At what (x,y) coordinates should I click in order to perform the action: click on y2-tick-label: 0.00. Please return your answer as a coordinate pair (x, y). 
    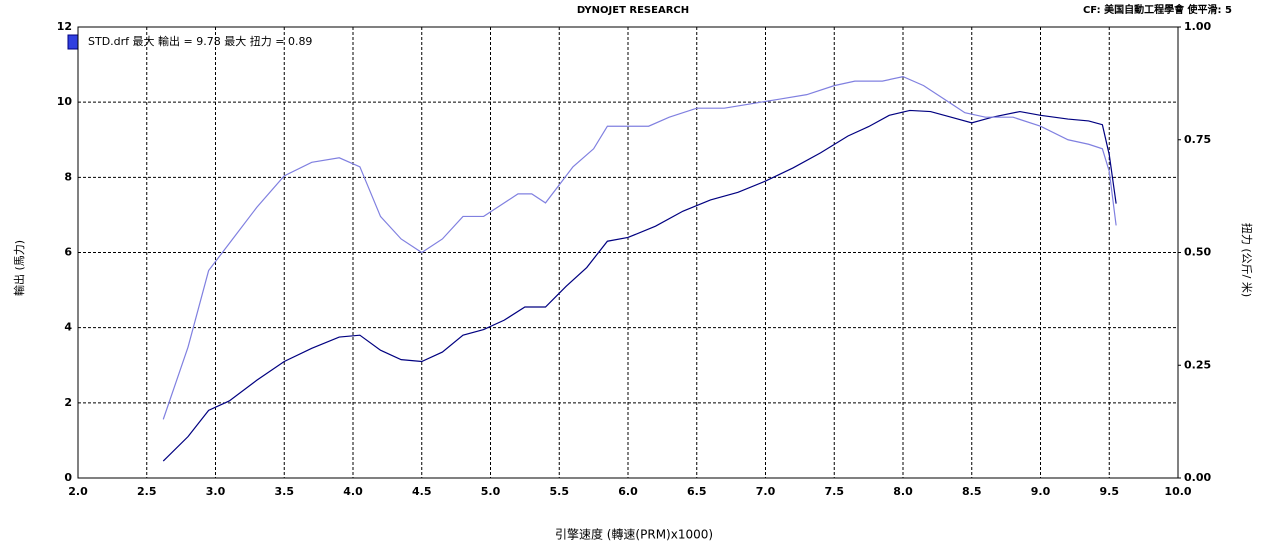
    Looking at the image, I should click on (1197, 477).